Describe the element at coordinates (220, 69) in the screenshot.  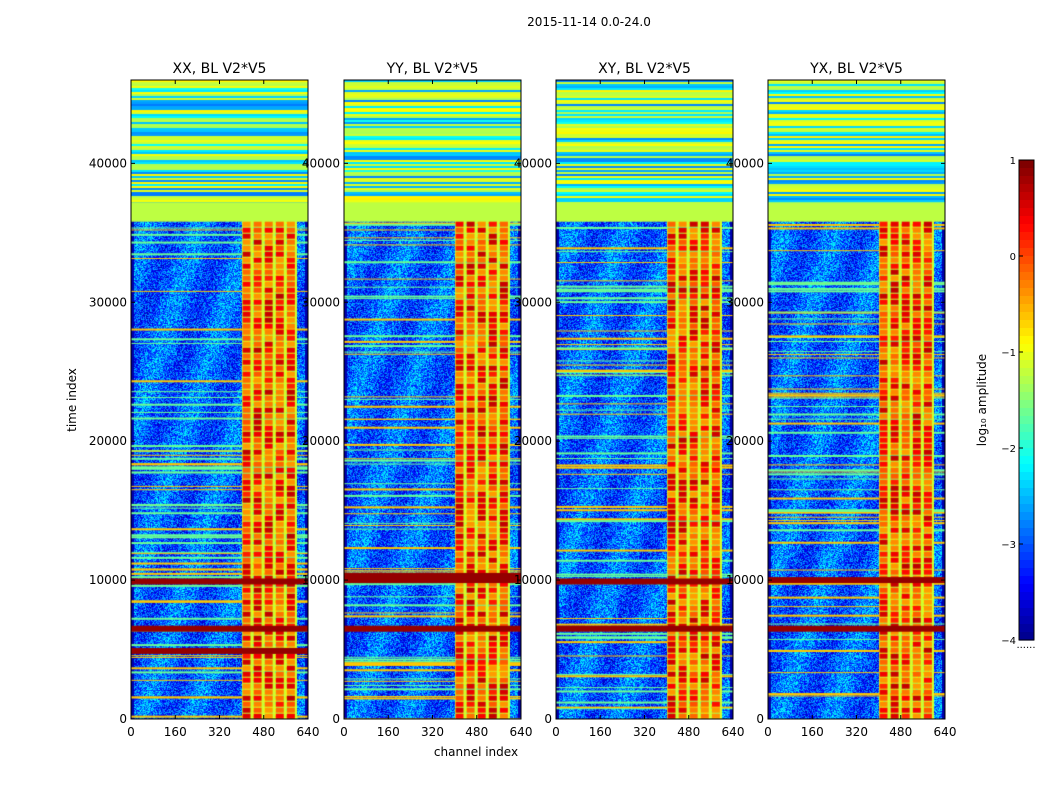
I see `panel-title: XX, BL V2*V5` at that location.